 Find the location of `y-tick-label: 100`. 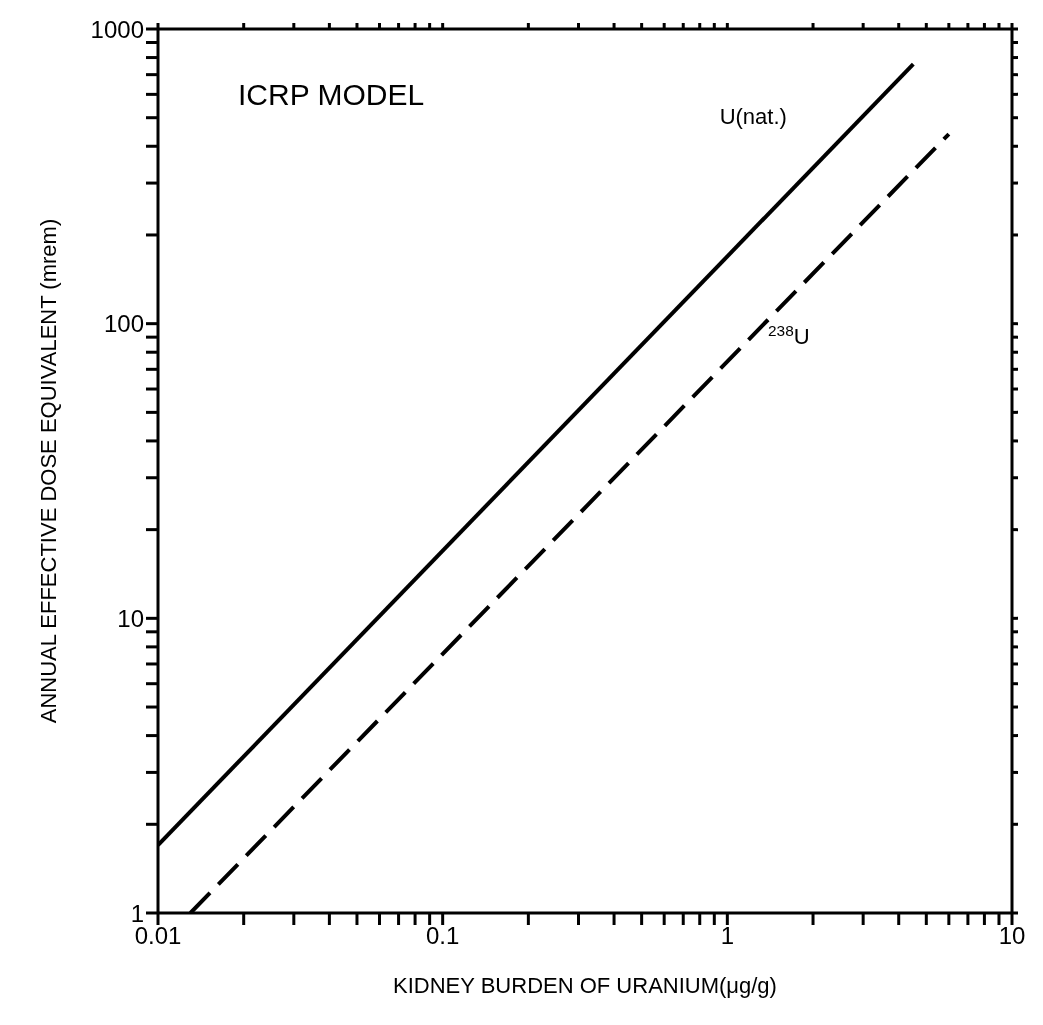

y-tick-label: 100 is located at coordinates (123, 324).